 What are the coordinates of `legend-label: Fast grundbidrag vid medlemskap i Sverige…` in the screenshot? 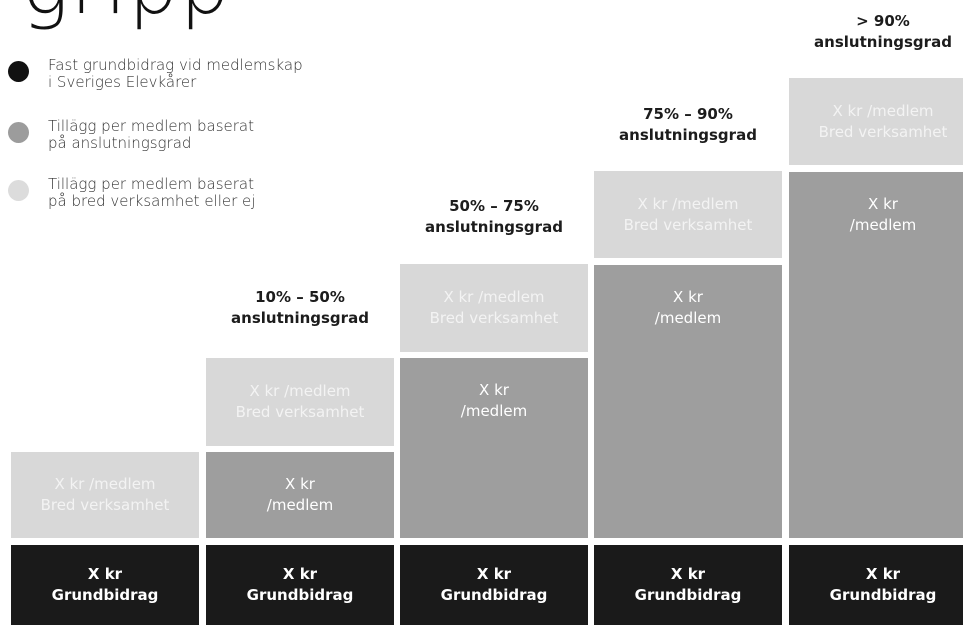 It's located at (175, 73).